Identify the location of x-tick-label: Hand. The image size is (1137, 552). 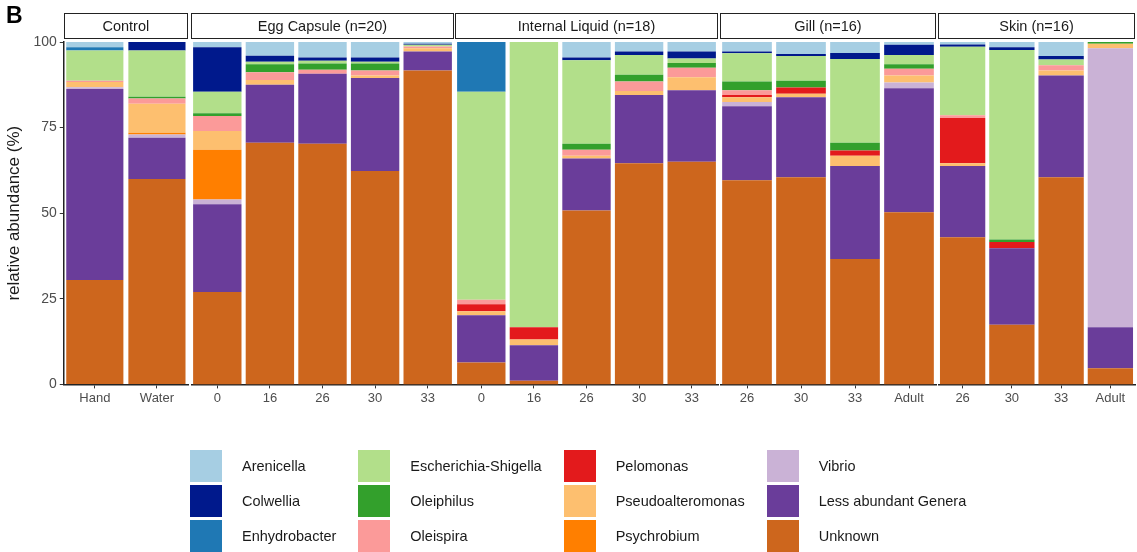
(95, 397).